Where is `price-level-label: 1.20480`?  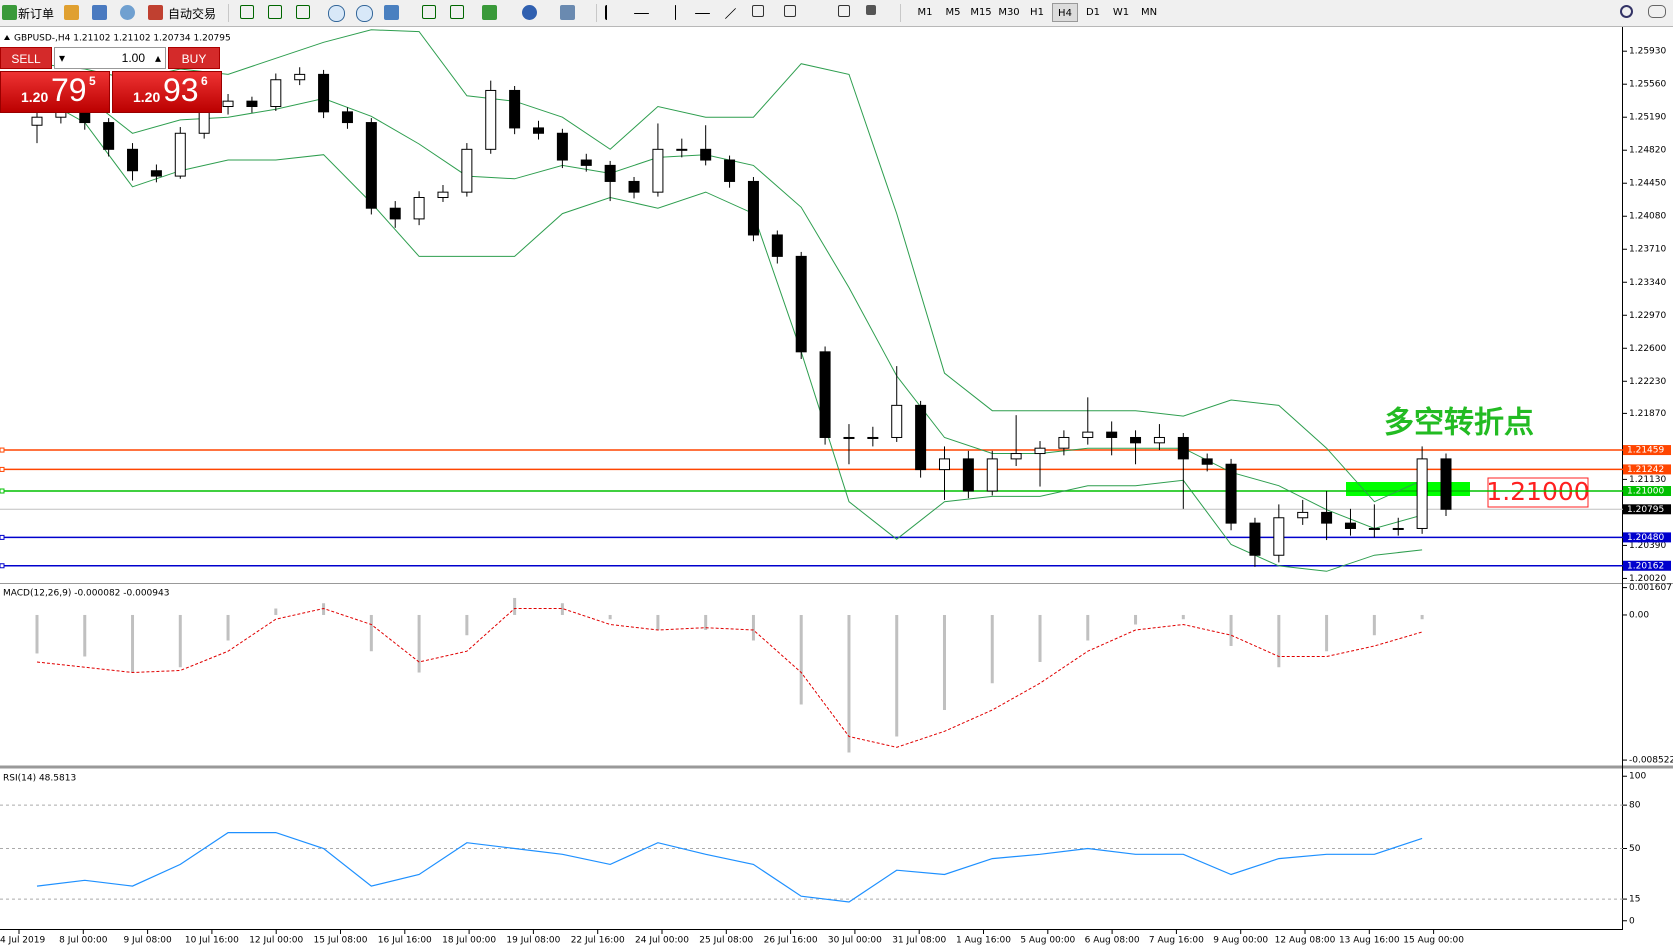
price-level-label: 1.20480 is located at coordinates (1645, 538).